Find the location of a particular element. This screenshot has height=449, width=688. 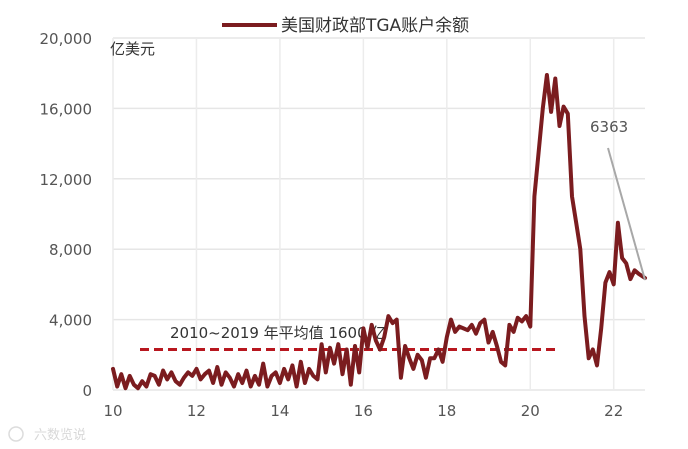

legend-label: 美国财政部TGA账户余额 is located at coordinates (375, 26).